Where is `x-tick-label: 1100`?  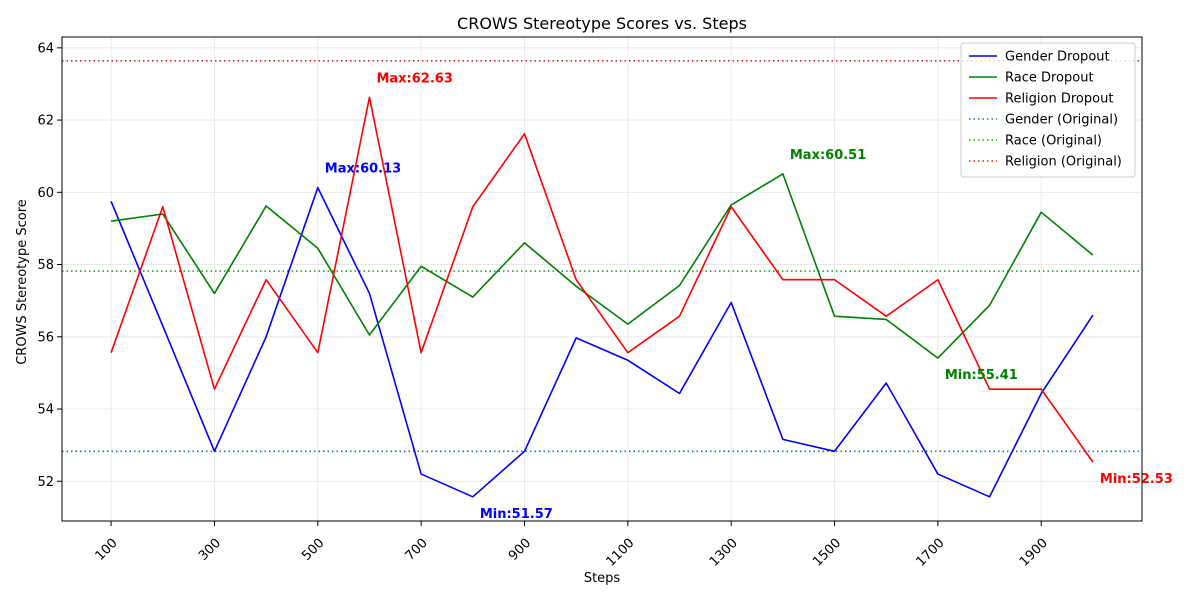 x-tick-label: 1100 is located at coordinates (620, 553).